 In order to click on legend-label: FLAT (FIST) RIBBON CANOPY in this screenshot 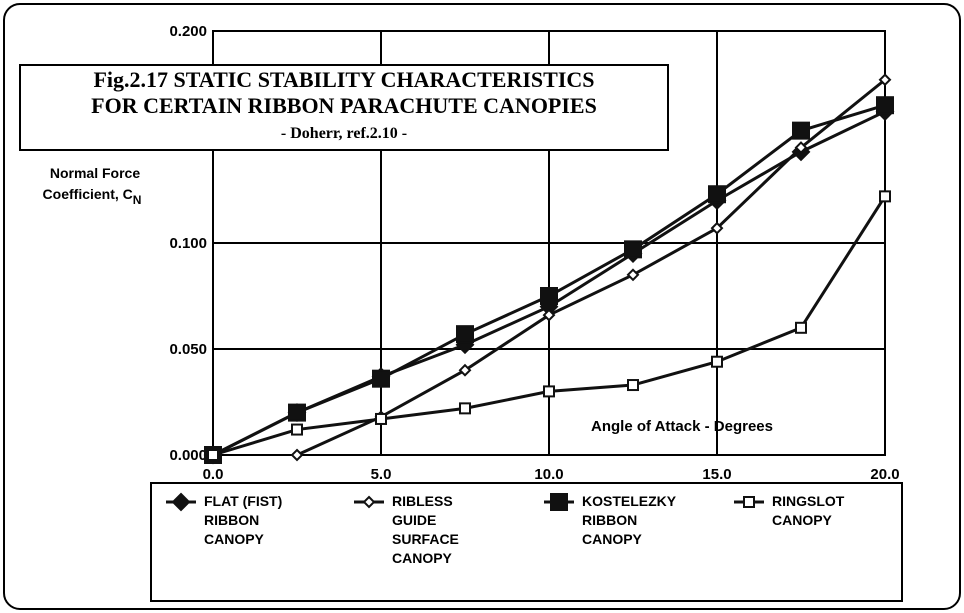, I will do `click(243, 520)`.